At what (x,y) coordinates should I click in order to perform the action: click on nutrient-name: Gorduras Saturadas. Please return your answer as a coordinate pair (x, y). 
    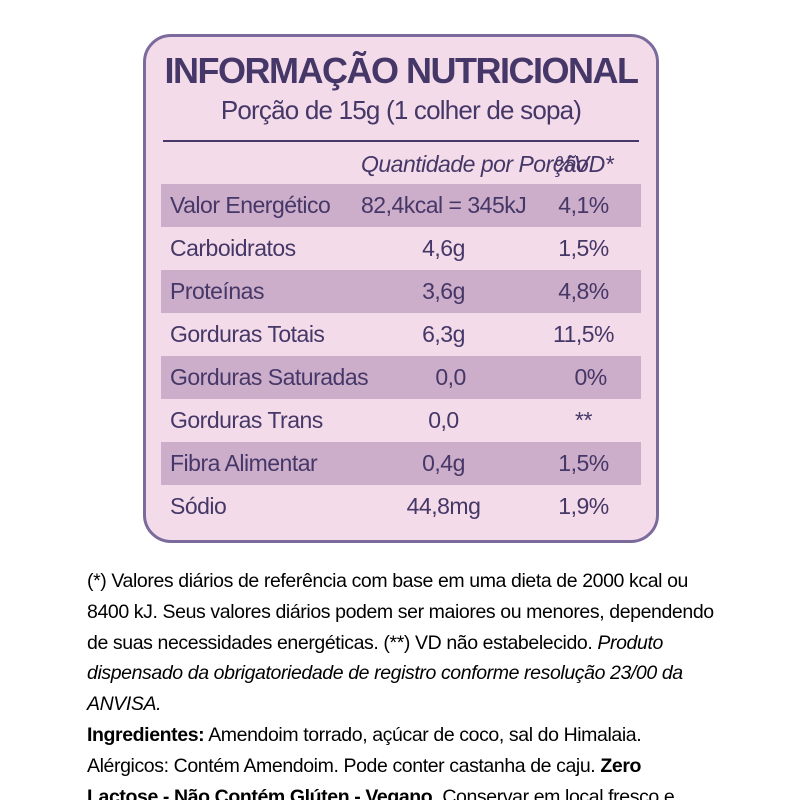
    Looking at the image, I should click on (269, 376).